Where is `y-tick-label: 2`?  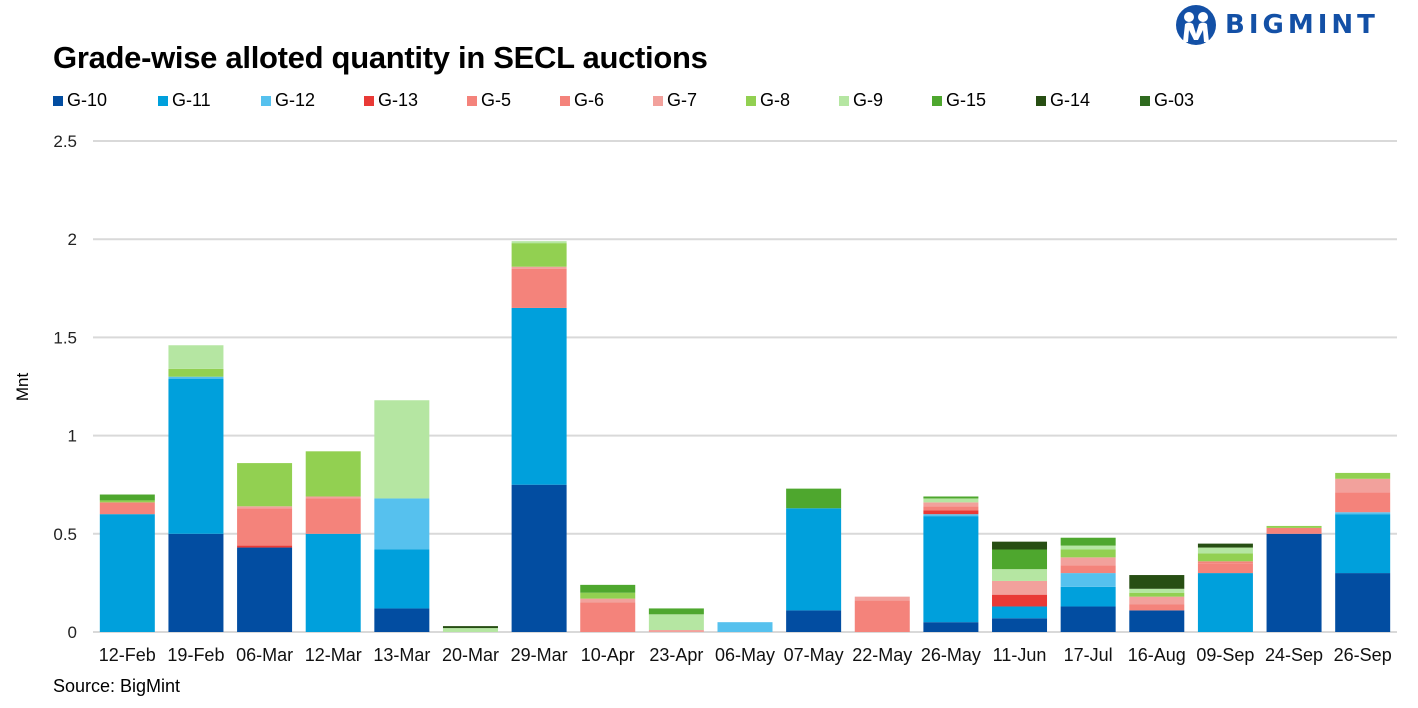 y-tick-label: 2 is located at coordinates (72, 239).